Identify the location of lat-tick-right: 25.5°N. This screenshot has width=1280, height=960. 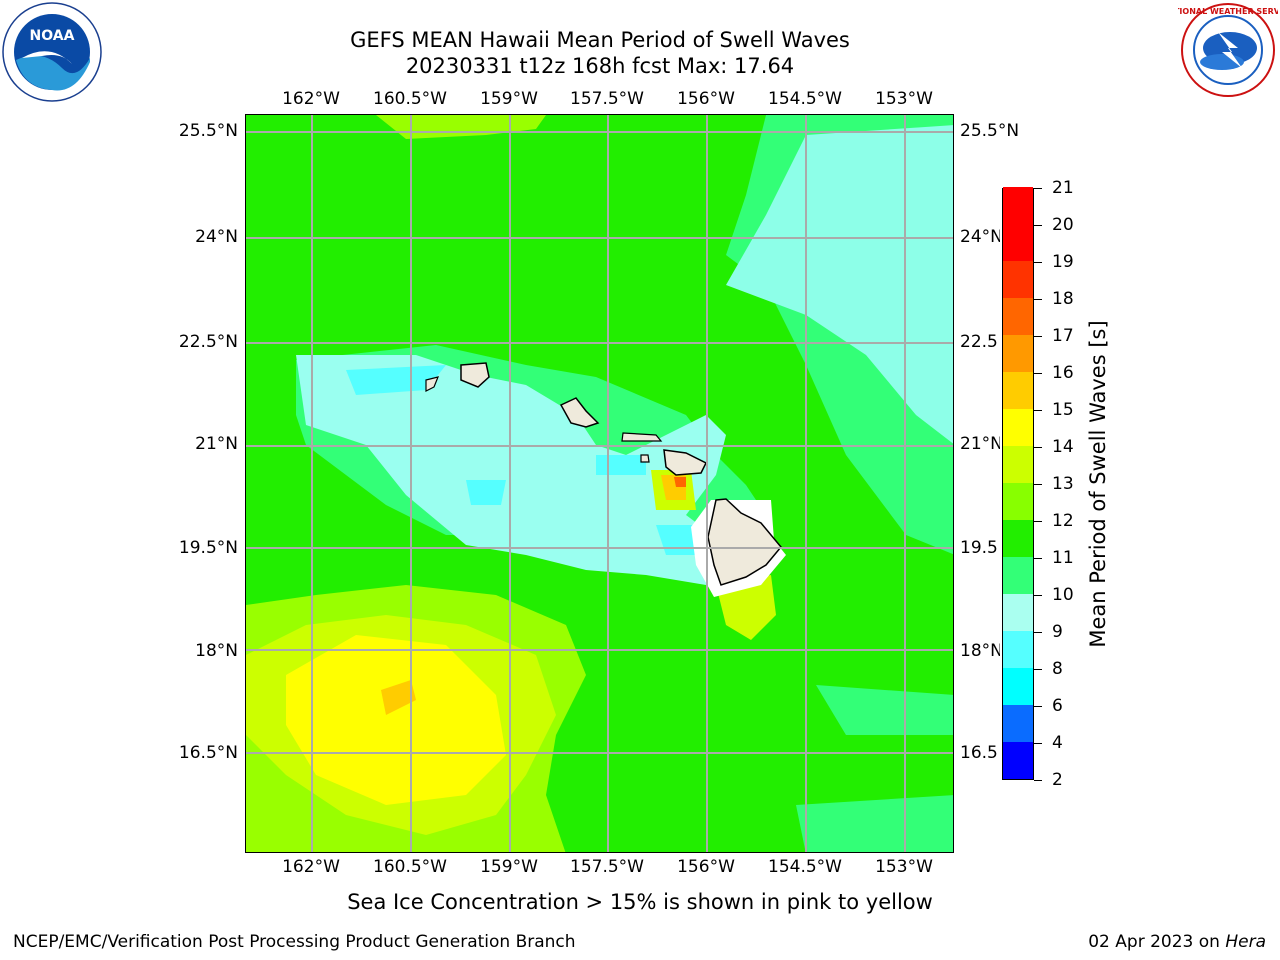
(990, 131).